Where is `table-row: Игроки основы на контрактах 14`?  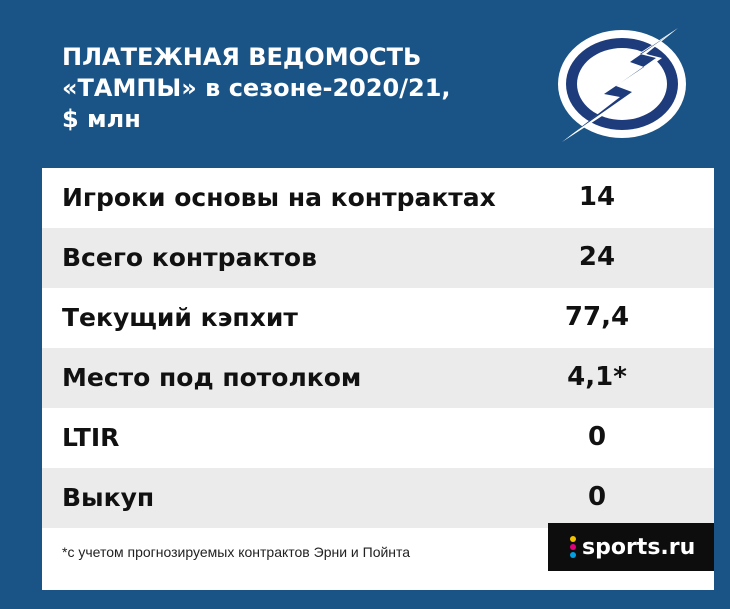
table-row: Игроки основы на контрактах 14 is located at coordinates (378, 198).